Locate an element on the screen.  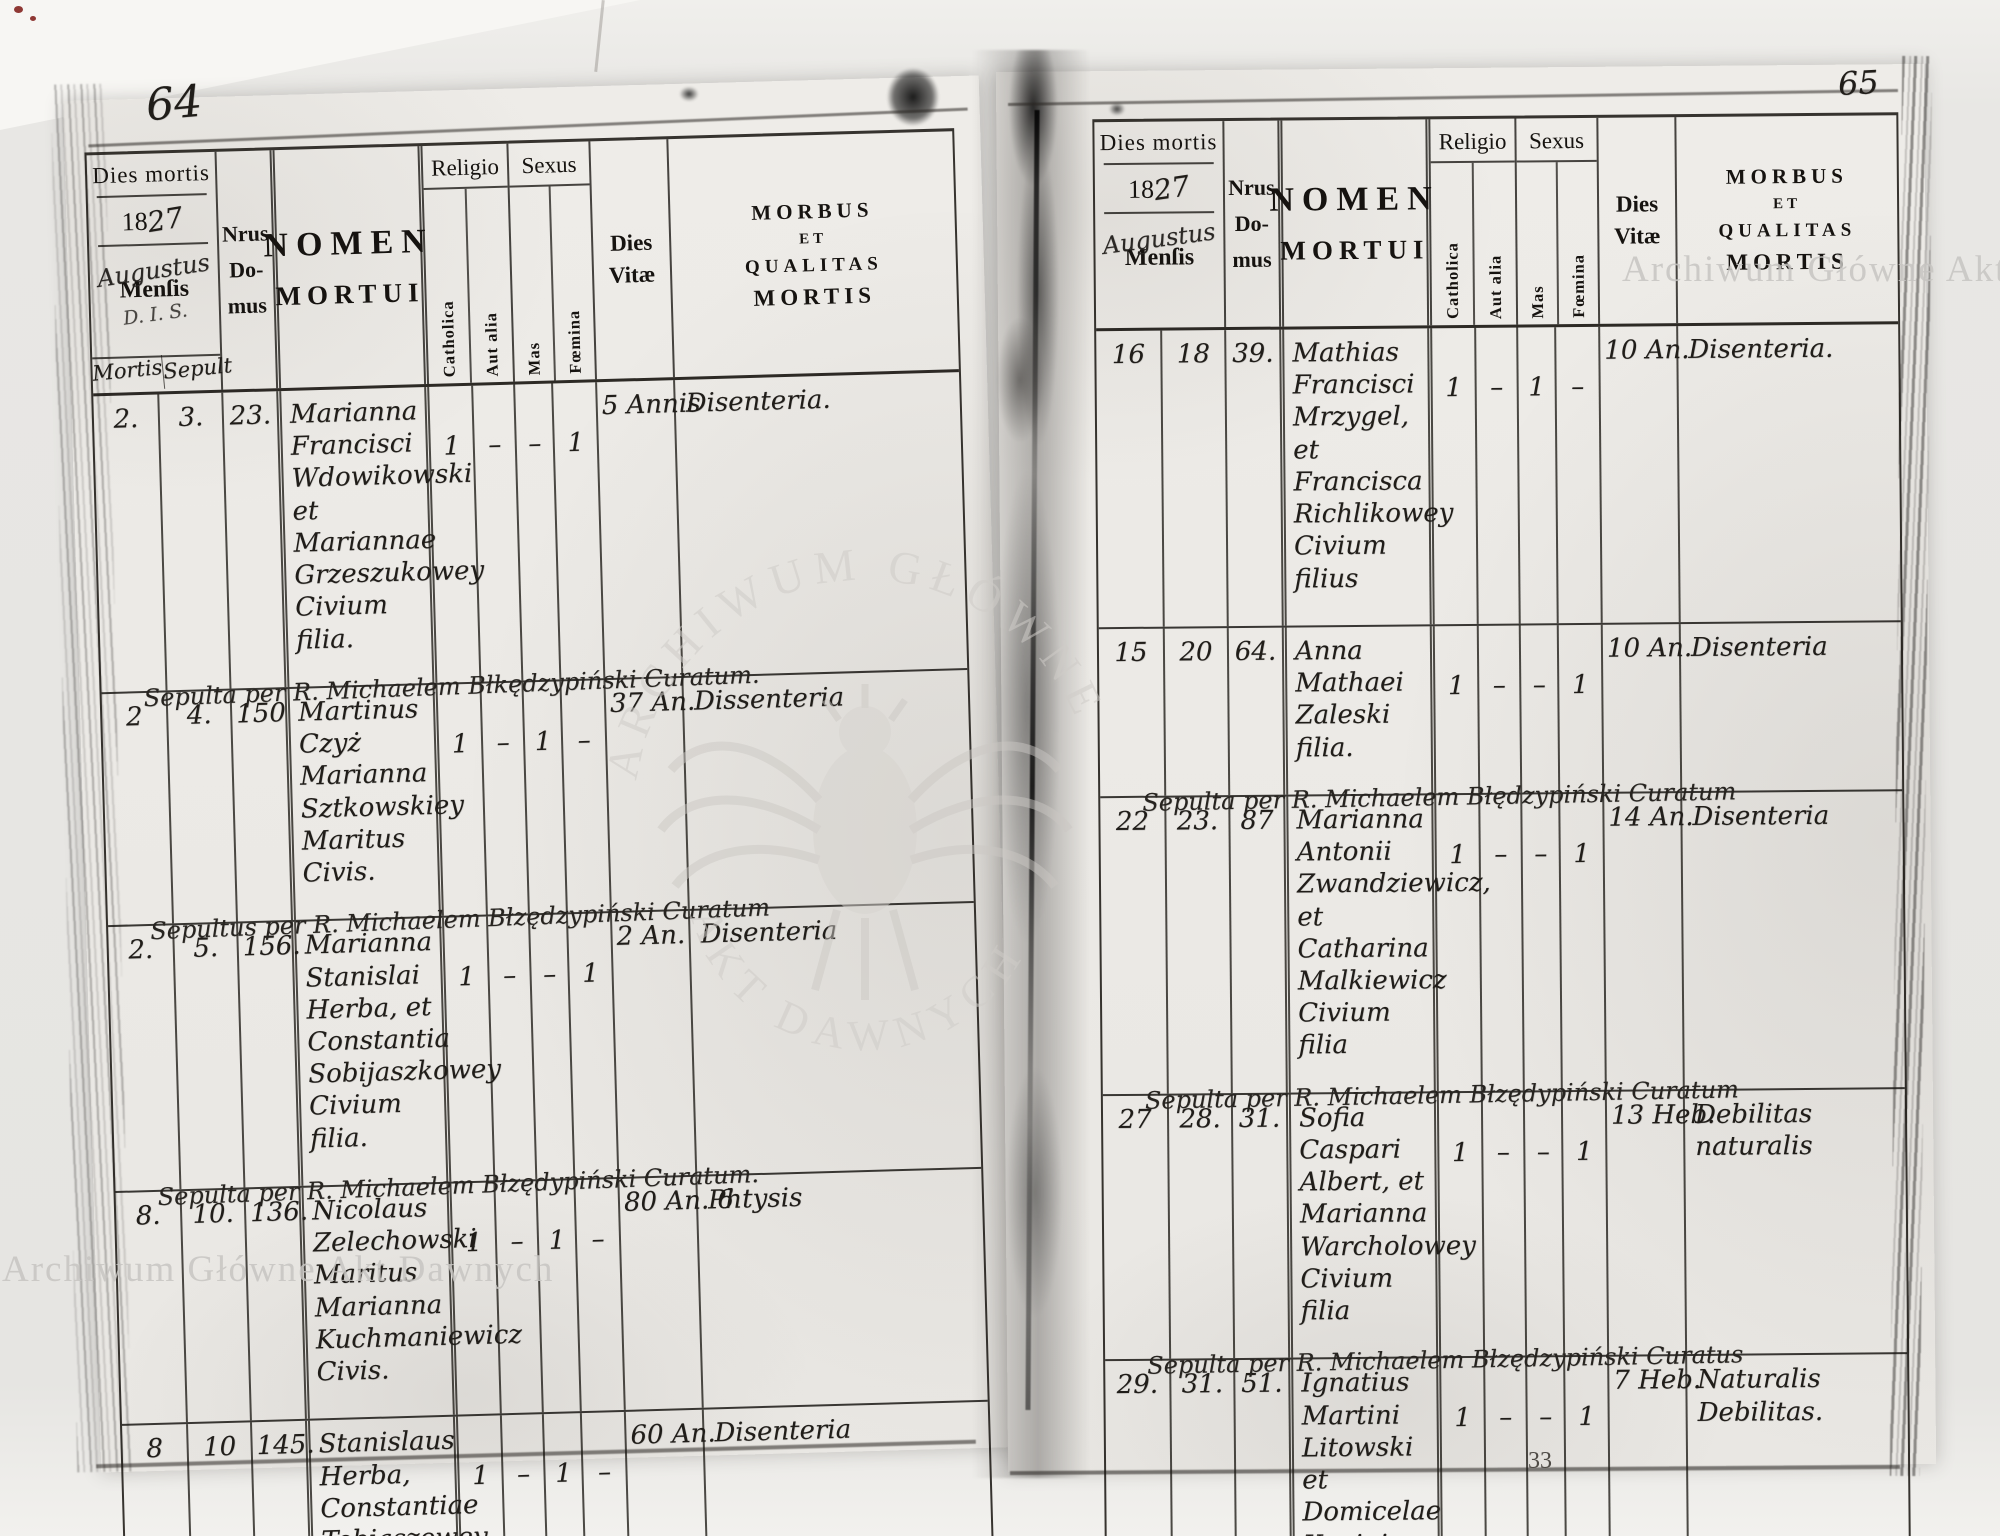
age-value: 7 Heb. is located at coordinates (1655, 1446).